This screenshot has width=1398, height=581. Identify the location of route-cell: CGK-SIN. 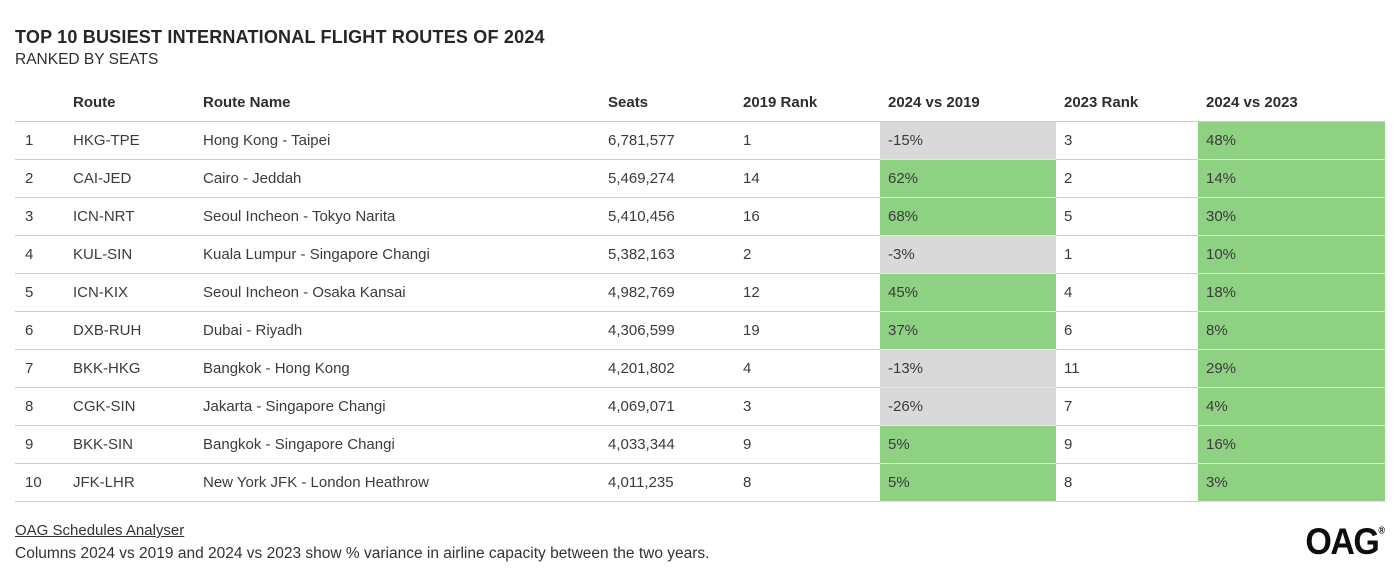
(130, 406).